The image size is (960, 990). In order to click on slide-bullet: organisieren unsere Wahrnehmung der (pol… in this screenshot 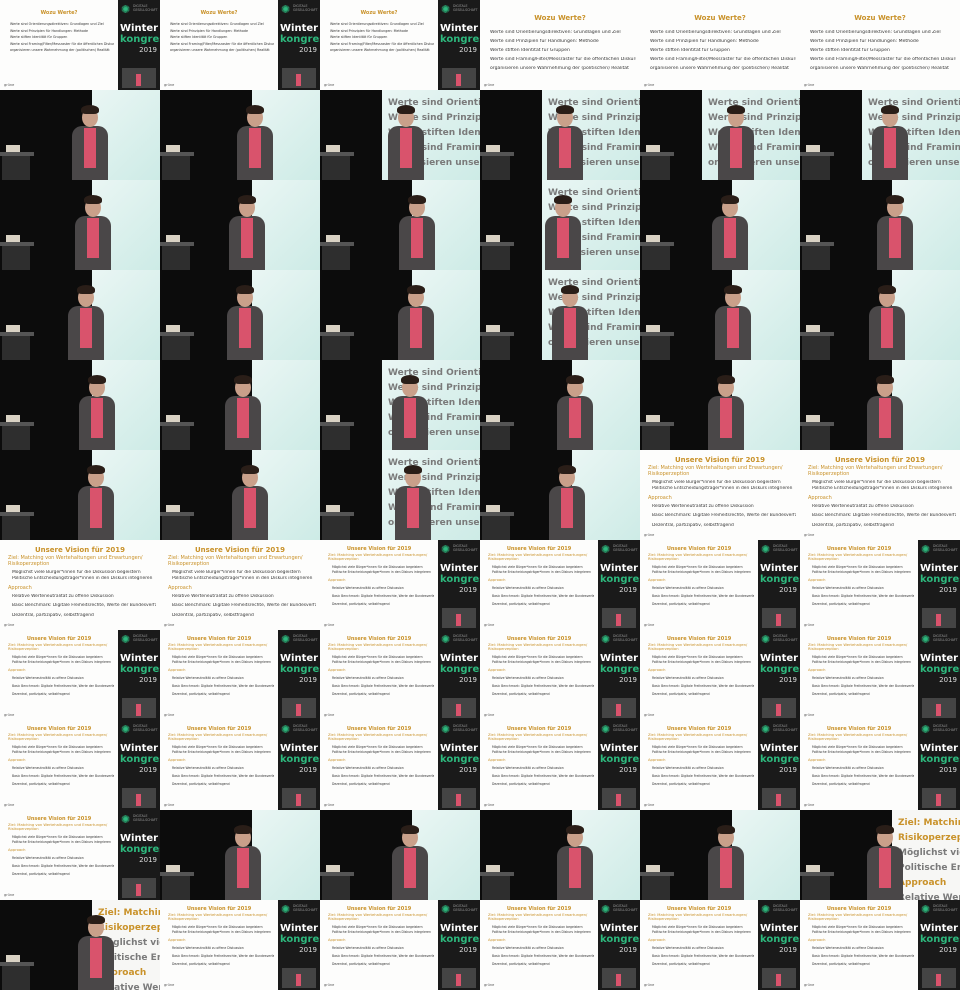, I will do `click(60, 50)`.